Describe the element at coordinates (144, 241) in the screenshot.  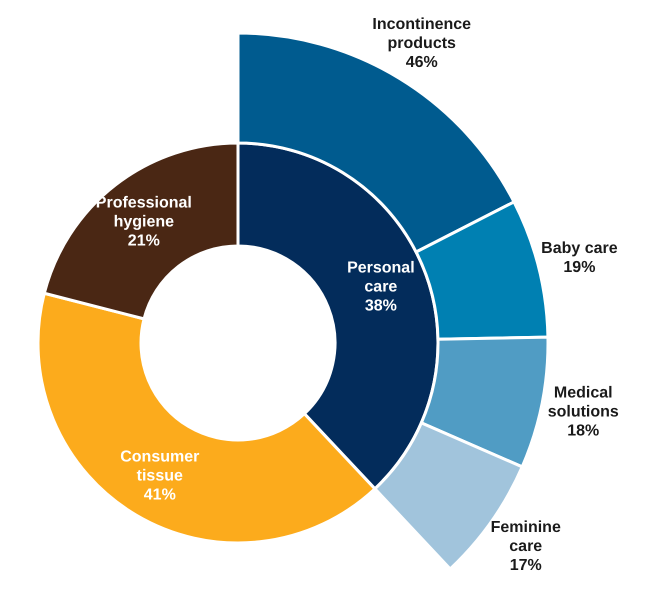
I see `data-label: 21%` at that location.